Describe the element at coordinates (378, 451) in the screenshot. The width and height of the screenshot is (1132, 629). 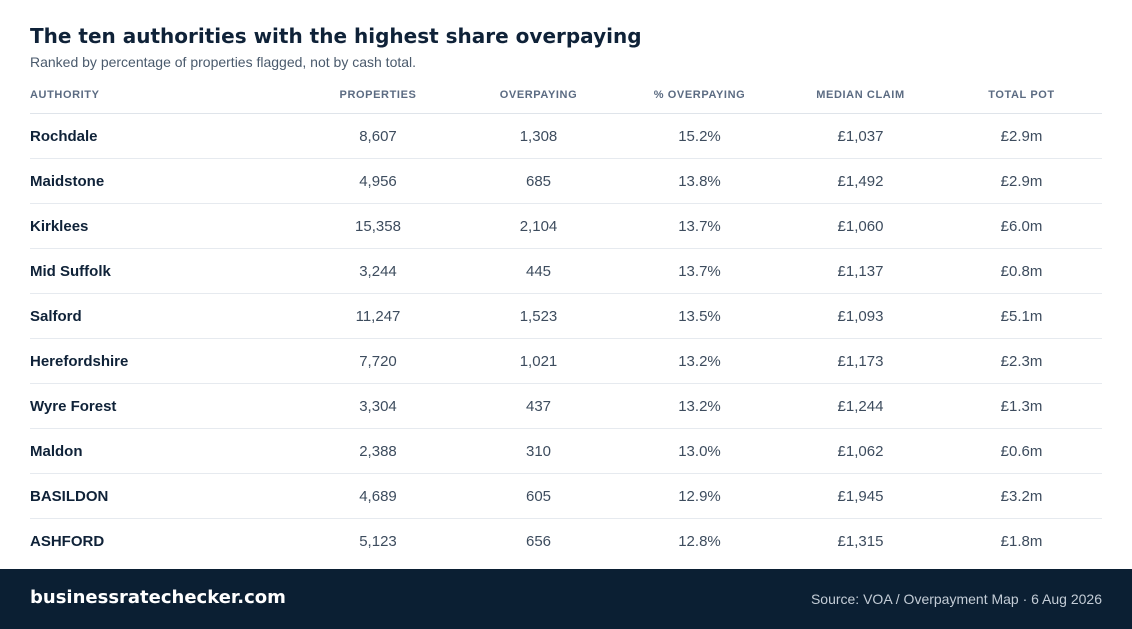
I see `properties-cell: 2,388` at that location.